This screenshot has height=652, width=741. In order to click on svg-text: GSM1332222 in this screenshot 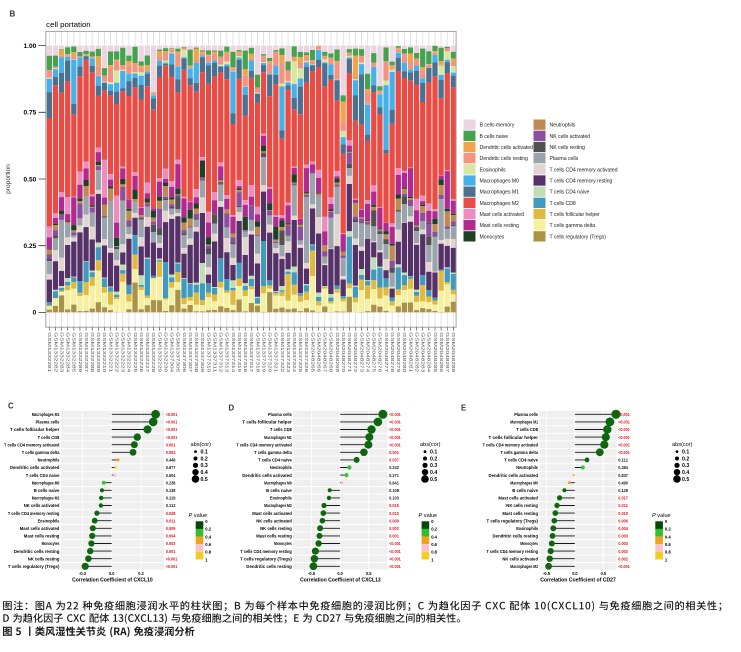, I will do `click(116, 352)`.